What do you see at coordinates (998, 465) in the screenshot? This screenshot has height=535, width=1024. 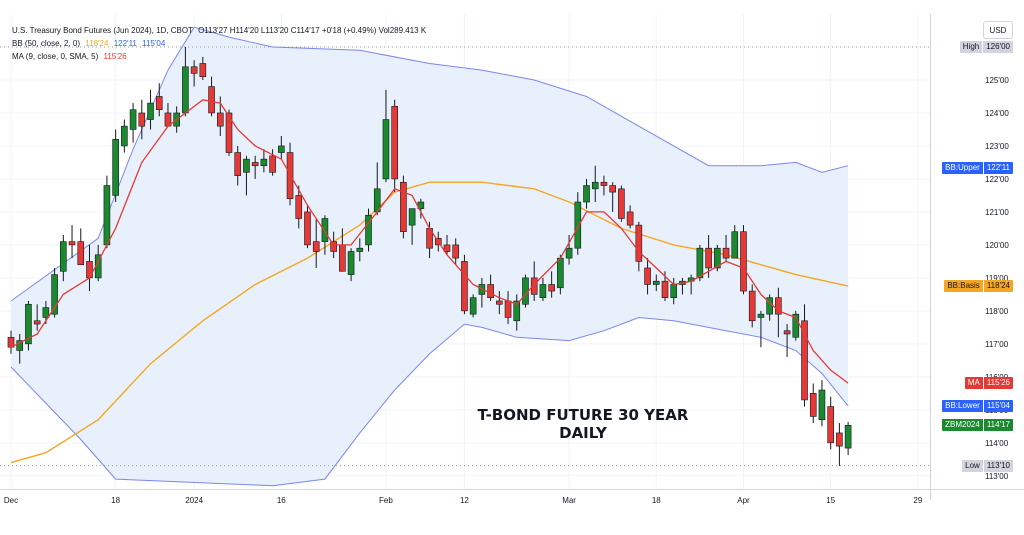 I see `price-label-value: 113'10` at bounding box center [998, 465].